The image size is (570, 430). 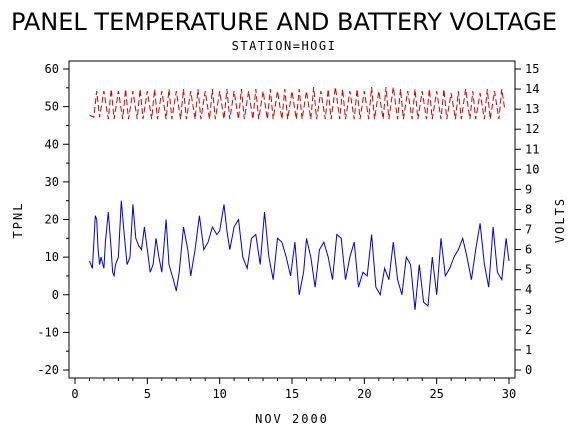 I want to click on y-left-tick-label: 20, so click(x=52, y=220).